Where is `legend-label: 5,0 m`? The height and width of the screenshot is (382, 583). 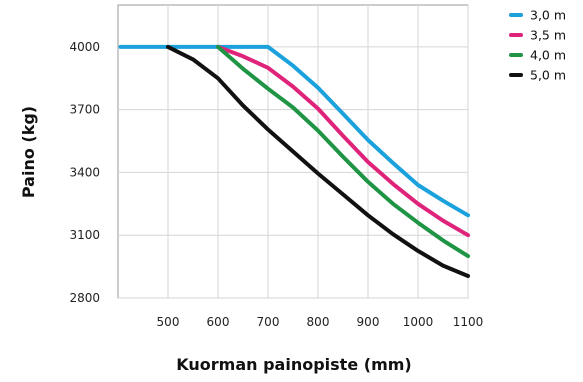
legend-label: 5,0 m is located at coordinates (548, 75).